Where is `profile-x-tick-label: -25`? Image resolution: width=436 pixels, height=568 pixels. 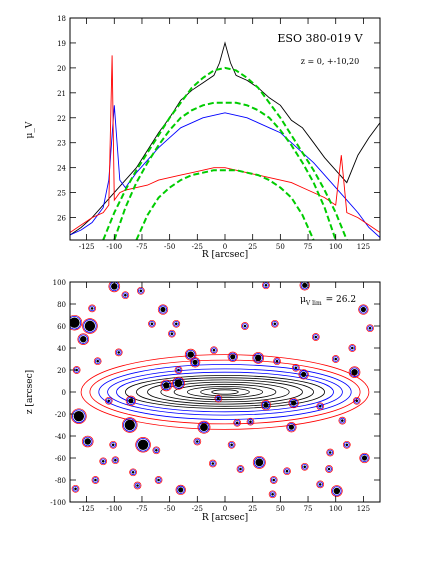
profile-x-tick-label: -25 is located at coordinates (197, 247).